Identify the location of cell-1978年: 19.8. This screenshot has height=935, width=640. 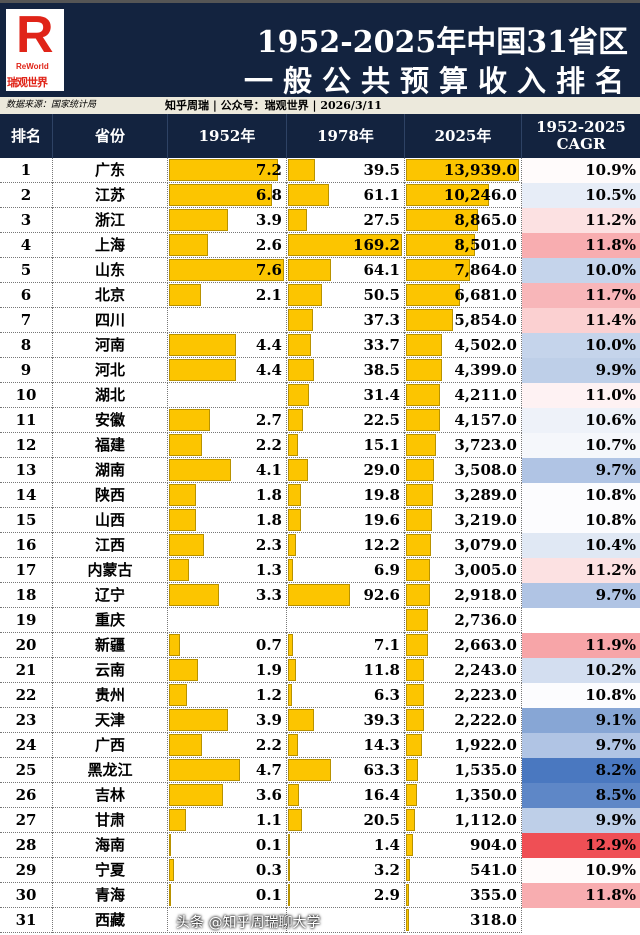
(346, 495).